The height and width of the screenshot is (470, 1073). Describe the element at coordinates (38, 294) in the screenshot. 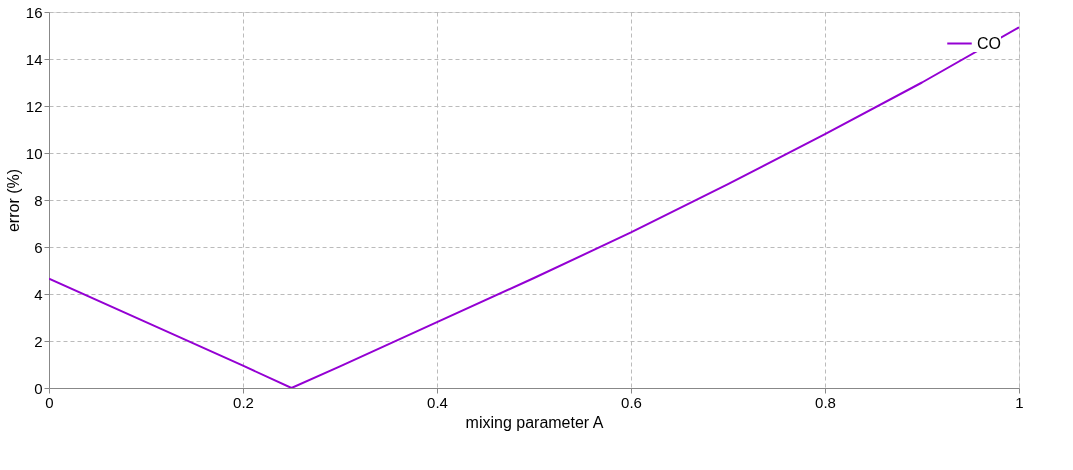

I see `y-tick-label: 4` at that location.